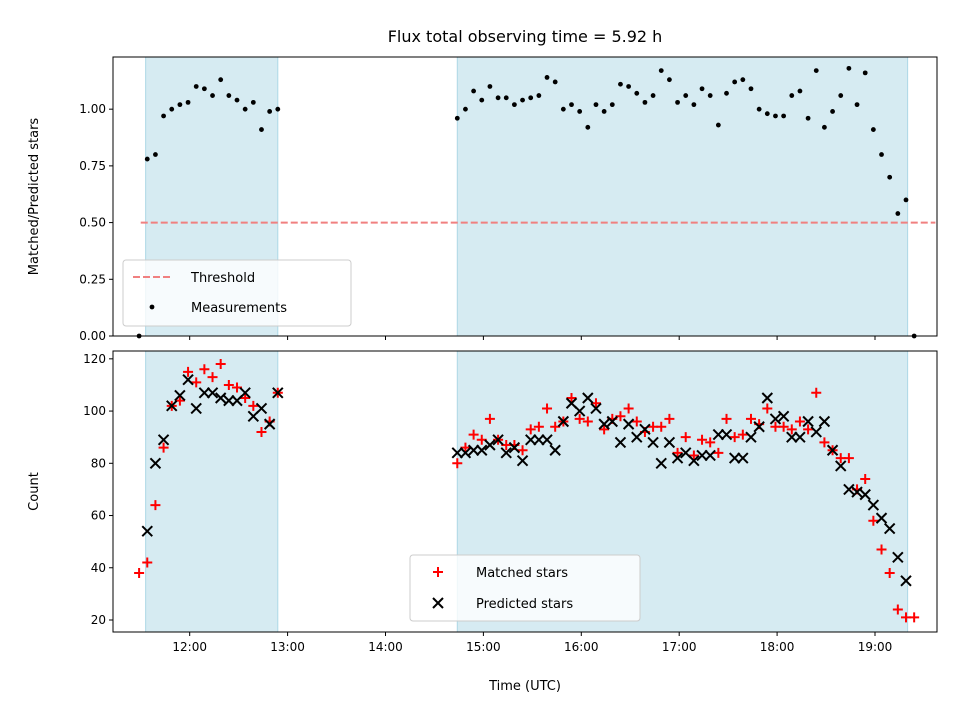 Image resolution: width=960 pixels, height=724 pixels. I want to click on y-axis-label: Count, so click(34, 491).